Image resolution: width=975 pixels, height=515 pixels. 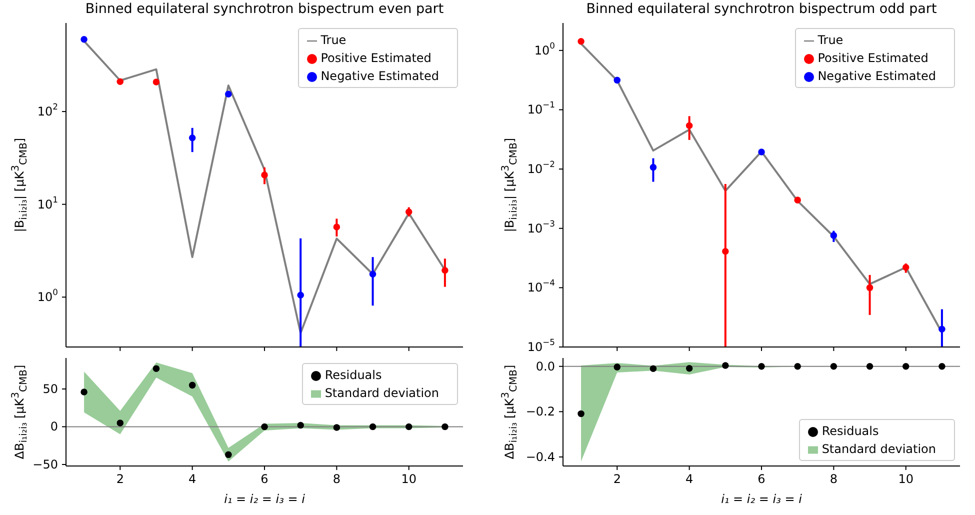 I want to click on y-tick-label: 10$^{−2}$, so click(x=541, y=167).